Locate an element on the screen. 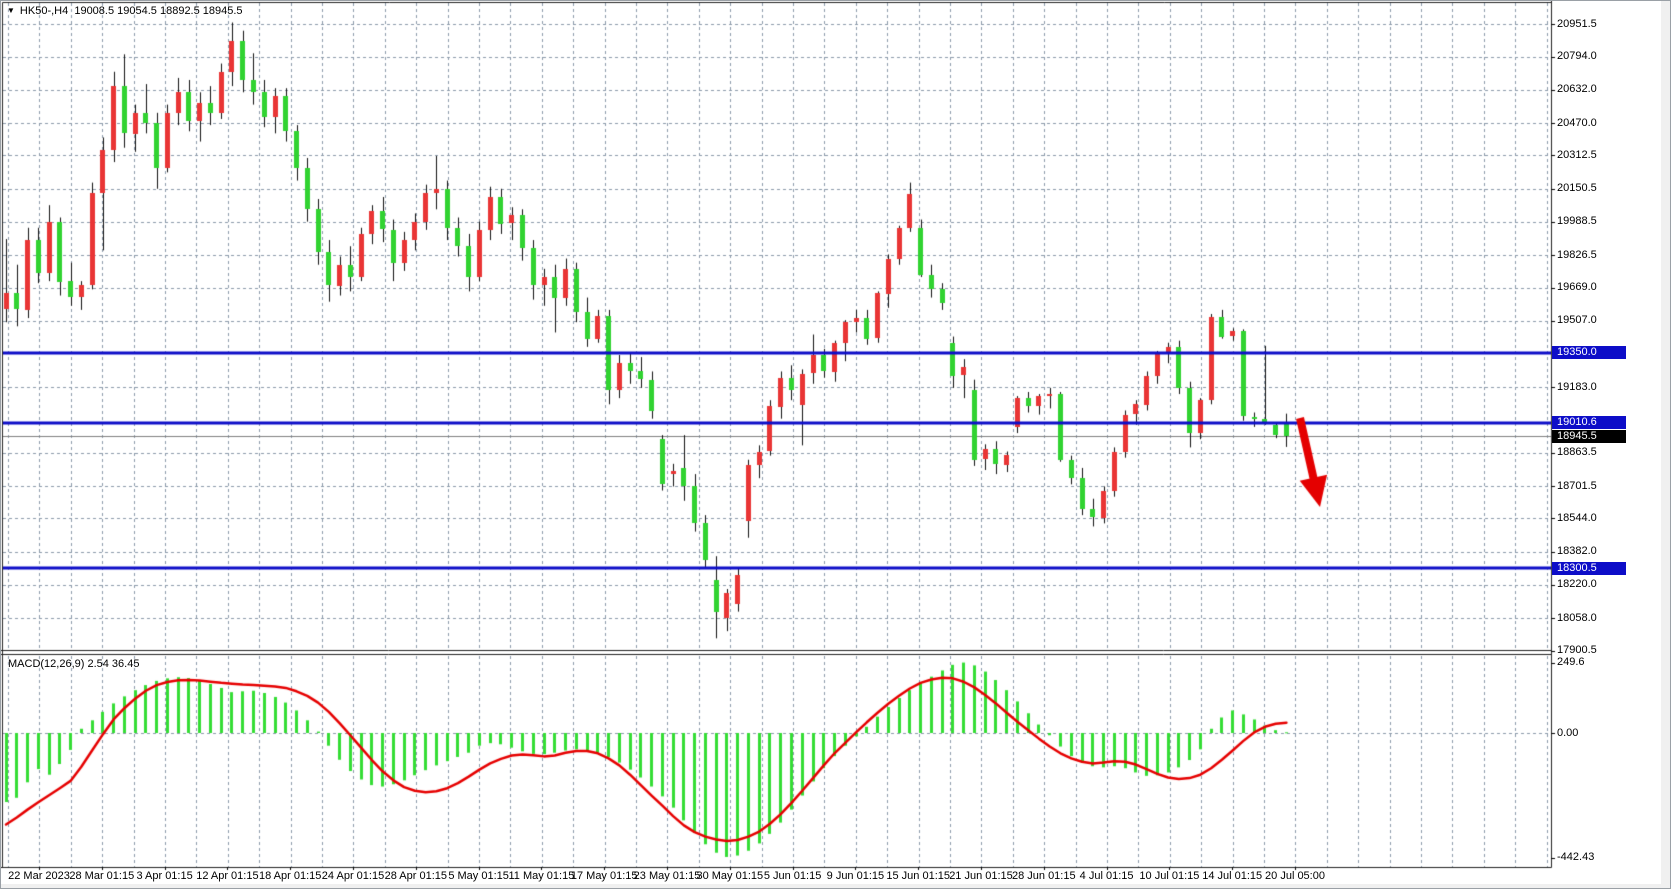 Image resolution: width=1671 pixels, height=889 pixels. price-axis-label: 19507.0 is located at coordinates (1577, 320).